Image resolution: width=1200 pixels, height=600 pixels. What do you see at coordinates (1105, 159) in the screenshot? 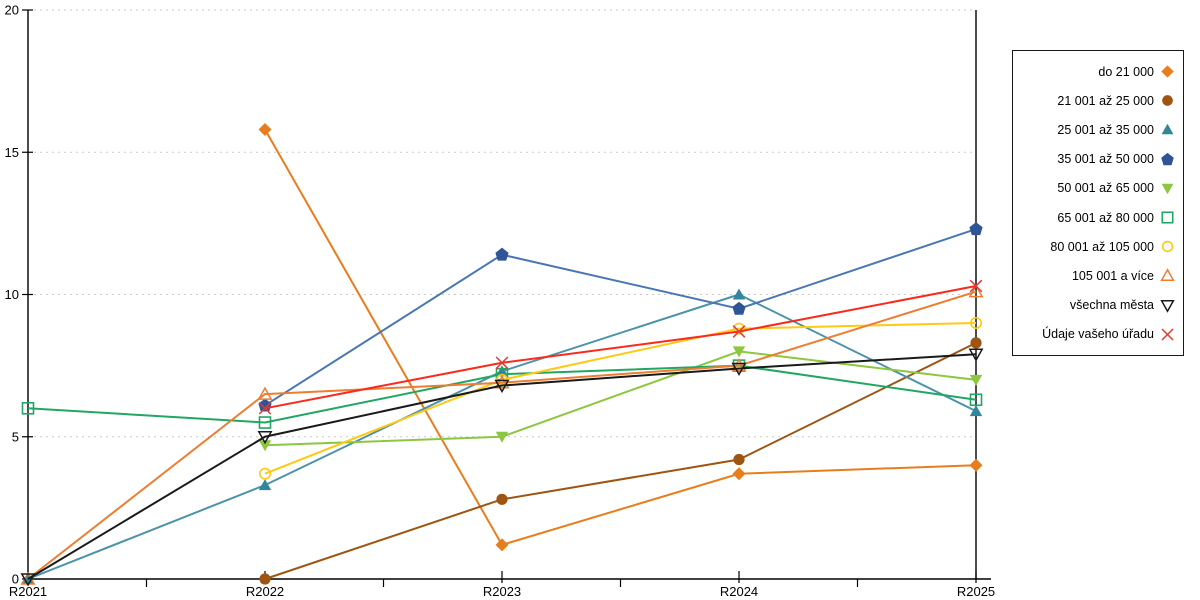
I see `legend-label: 35 001 až 50 000` at bounding box center [1105, 159].